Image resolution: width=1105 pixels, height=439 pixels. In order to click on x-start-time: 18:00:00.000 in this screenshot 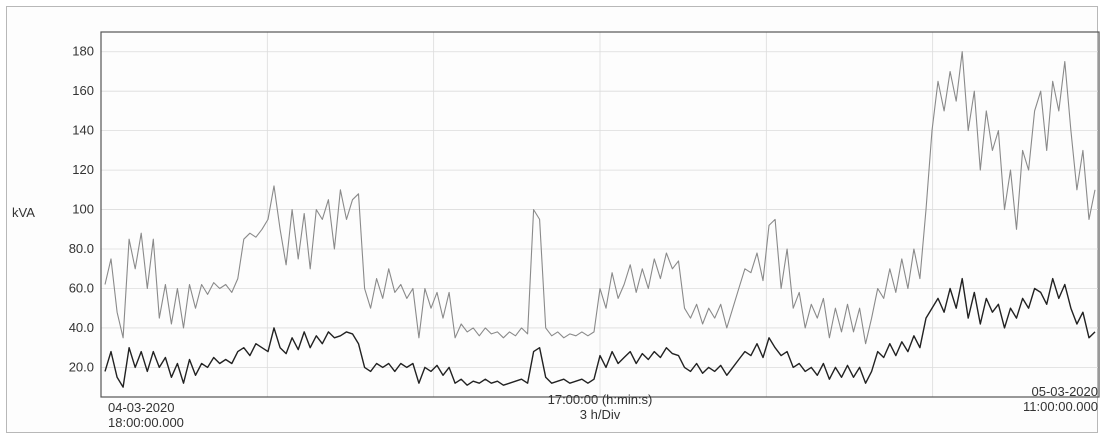, I will do `click(146, 422)`.